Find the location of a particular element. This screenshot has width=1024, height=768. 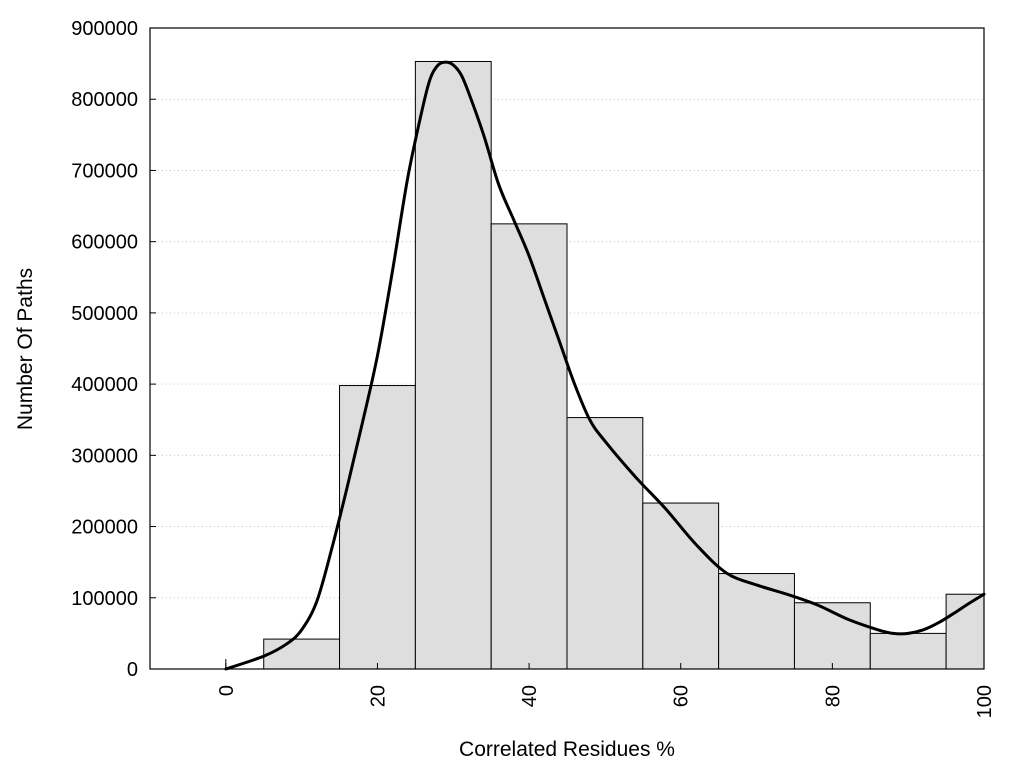

y-tick-label: 300000 is located at coordinates (104, 456).